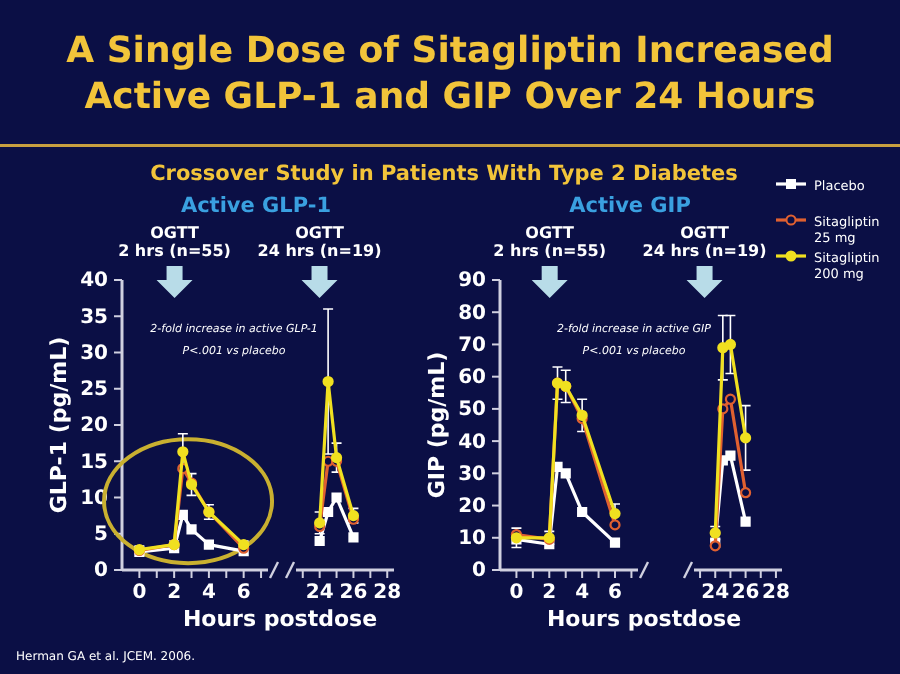  Describe the element at coordinates (101, 535) in the screenshot. I see `y-tick-label: 5` at that location.